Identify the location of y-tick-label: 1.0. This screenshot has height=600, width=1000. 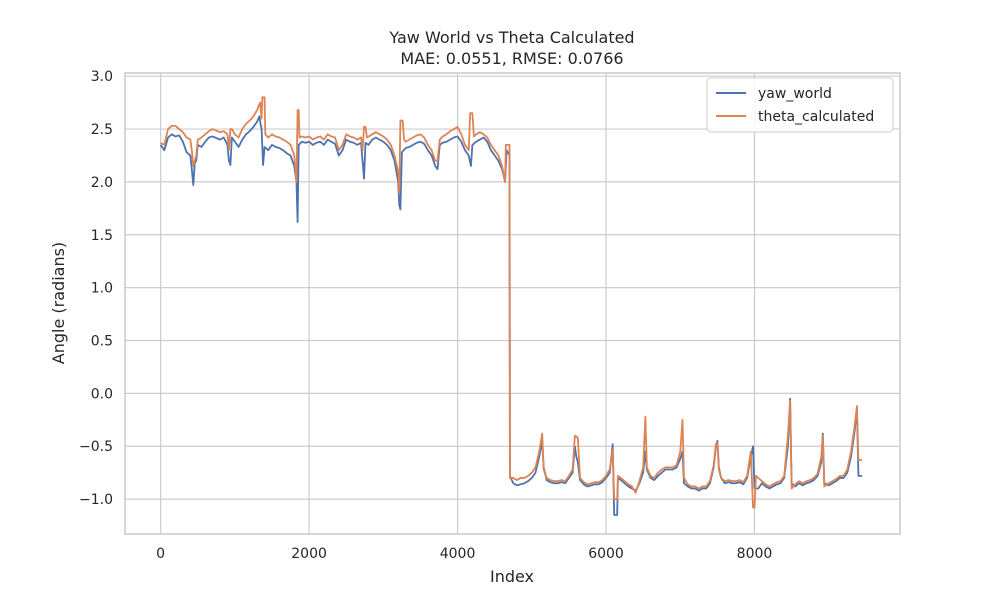
(102, 289).